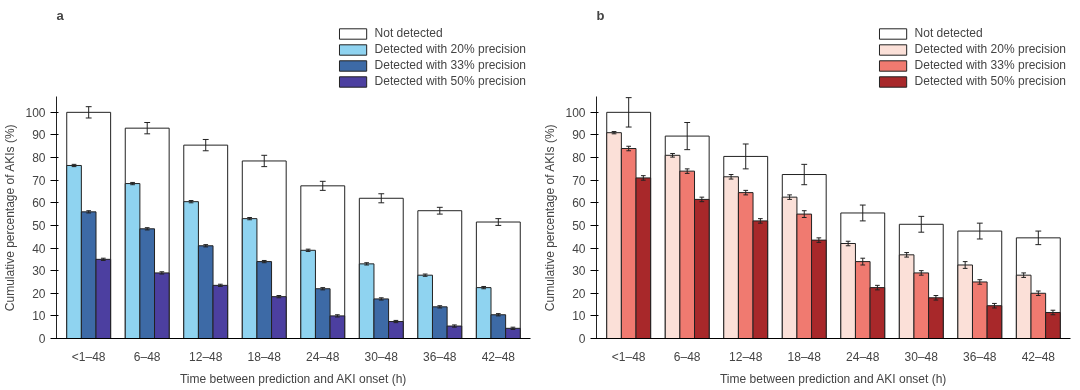 This screenshot has height=390, width=1080. What do you see at coordinates (600, 15) in the screenshot?
I see `chart-title: b` at bounding box center [600, 15].